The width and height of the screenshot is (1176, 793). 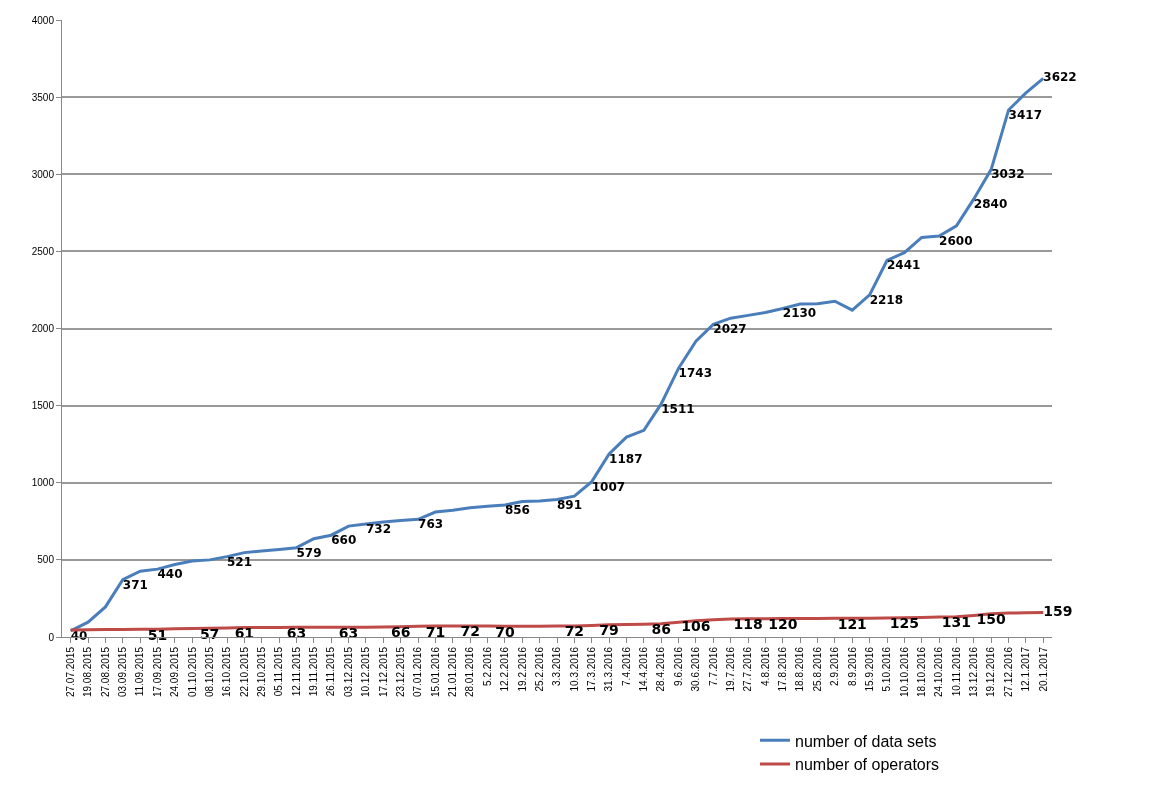 I want to click on y-tick-label: 2000, so click(x=43, y=328).